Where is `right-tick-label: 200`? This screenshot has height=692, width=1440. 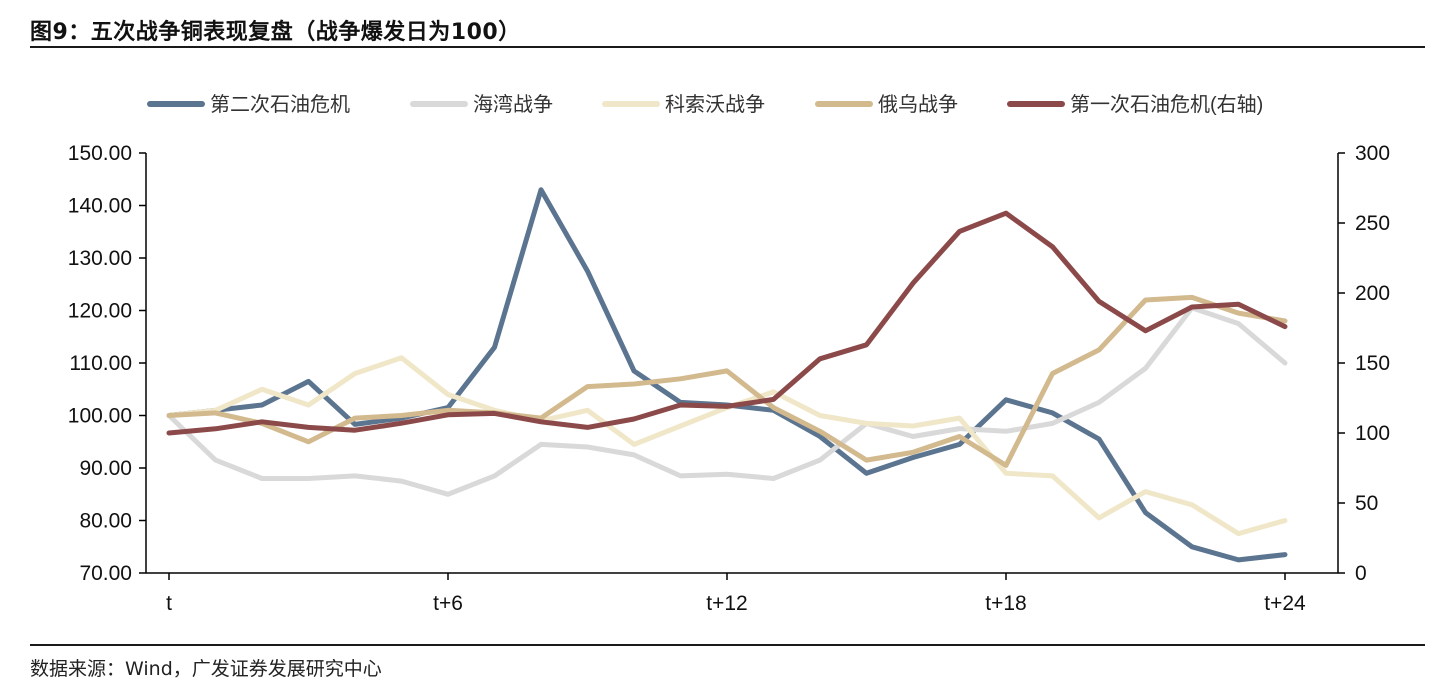
right-tick-label: 200 is located at coordinates (1372, 293).